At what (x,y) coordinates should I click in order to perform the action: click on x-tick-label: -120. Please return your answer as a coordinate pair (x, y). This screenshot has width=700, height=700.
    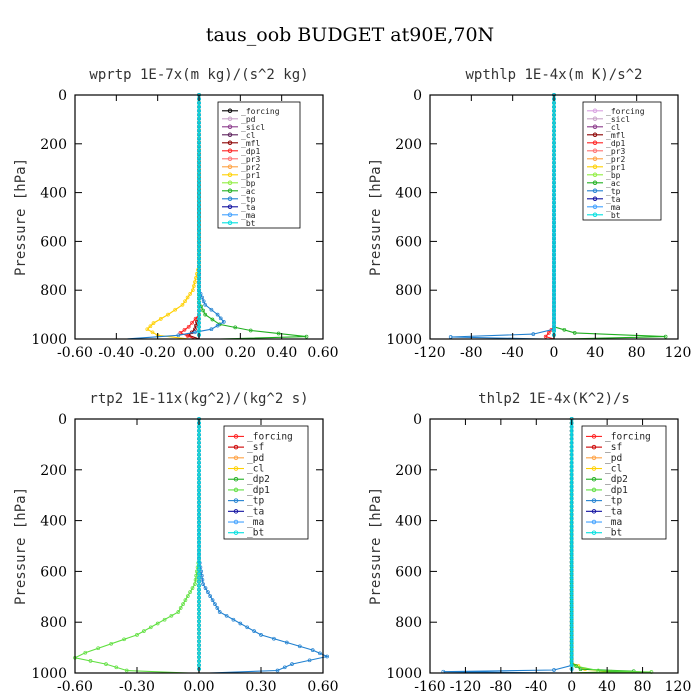
    Looking at the image, I should click on (465, 687).